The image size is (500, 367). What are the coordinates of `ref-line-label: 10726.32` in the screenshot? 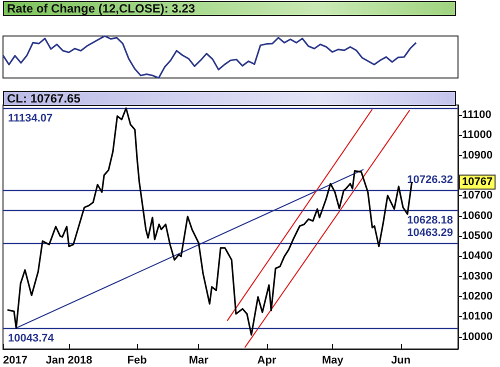 It's located at (430, 180).